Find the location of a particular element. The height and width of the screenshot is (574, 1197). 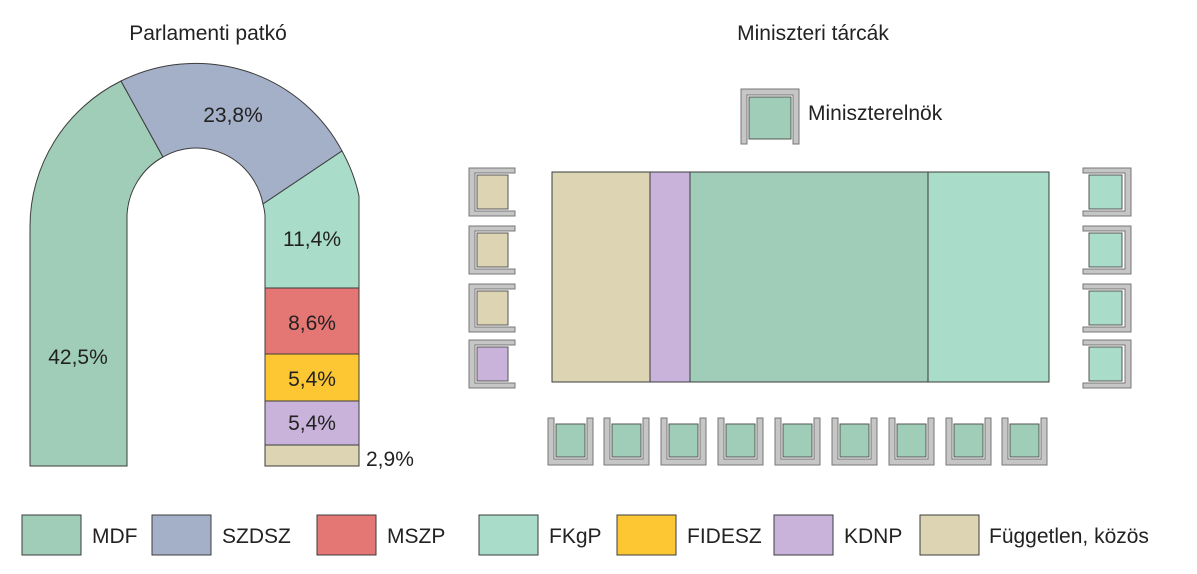

legend-swatch-fuggetlen is located at coordinates (949, 535).